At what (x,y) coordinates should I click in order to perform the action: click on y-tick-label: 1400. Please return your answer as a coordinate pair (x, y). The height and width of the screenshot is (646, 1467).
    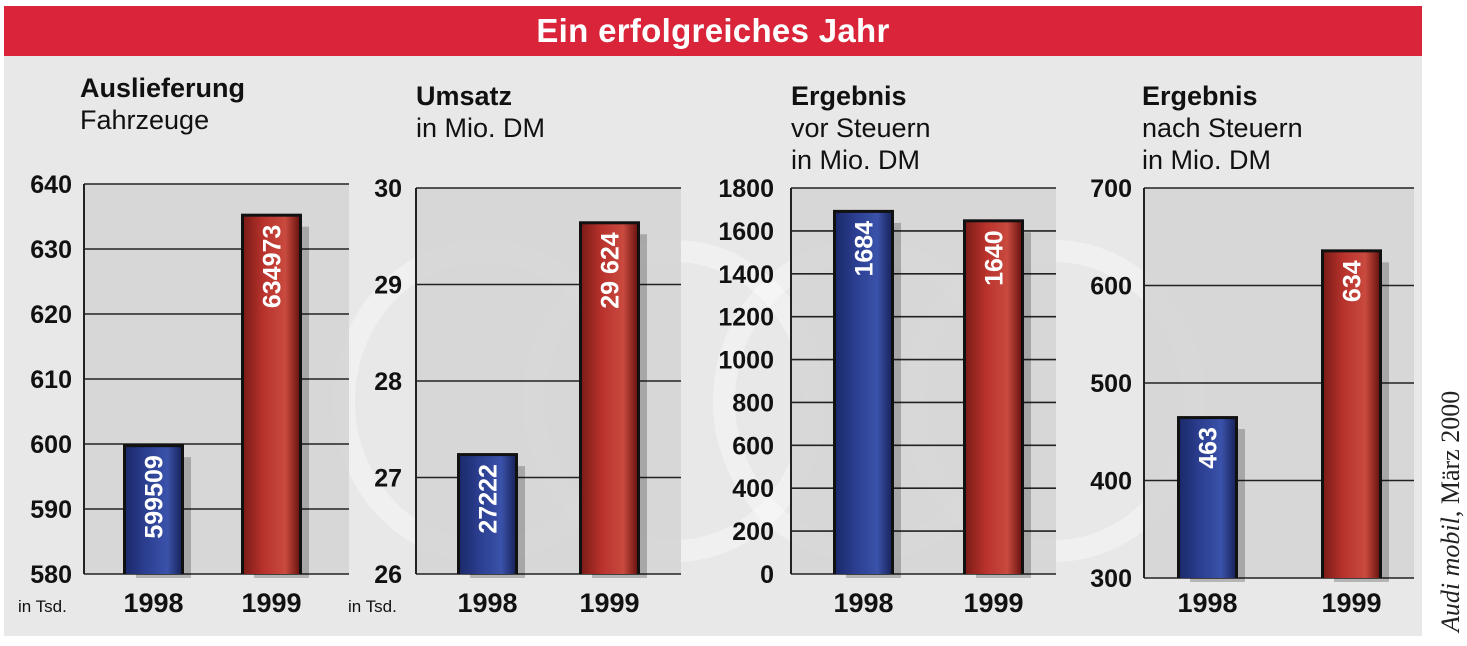
    Looking at the image, I should click on (746, 275).